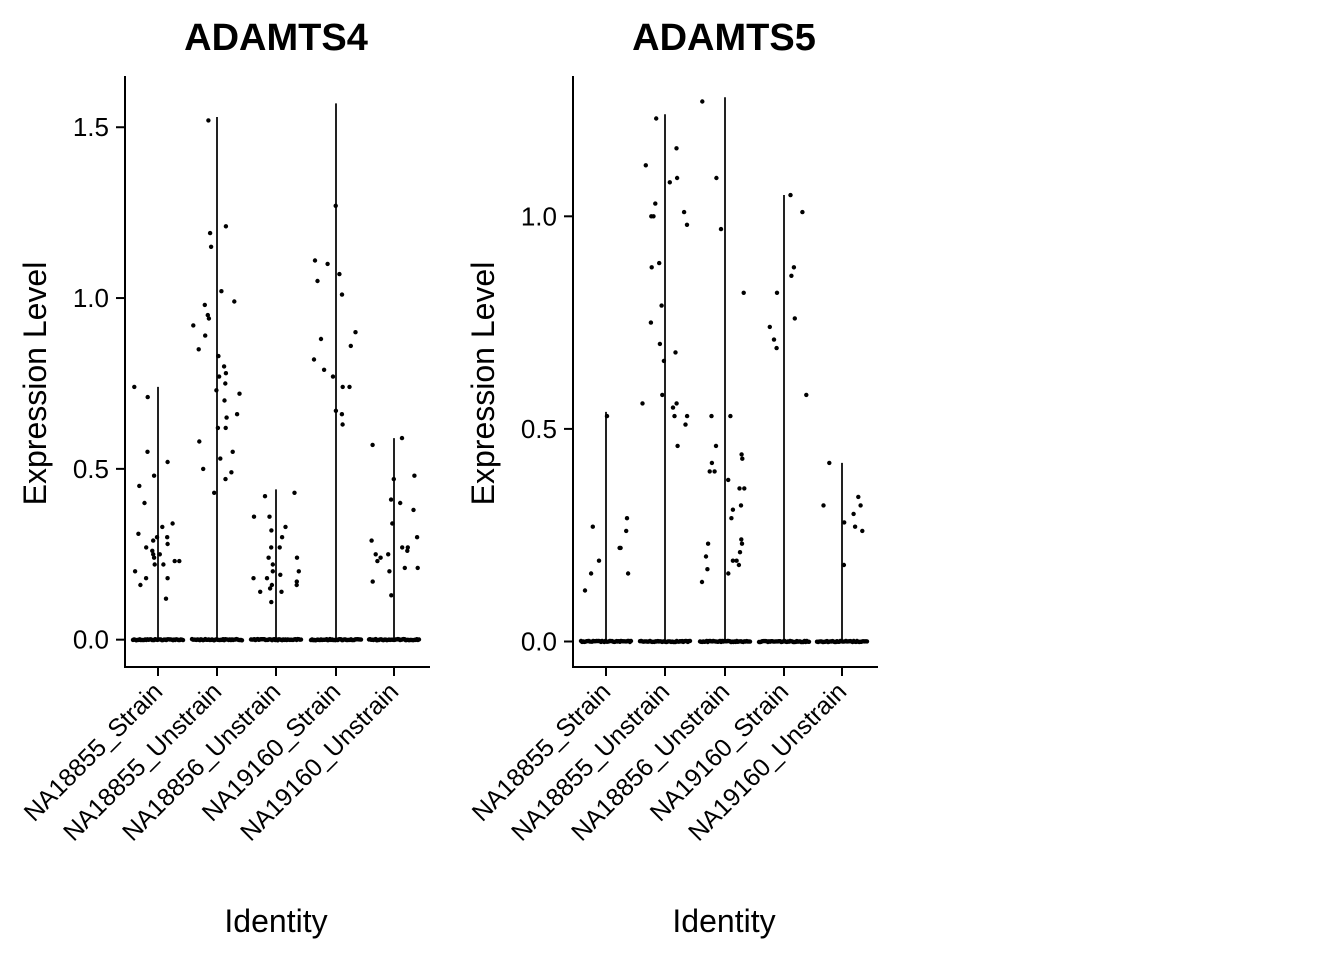 This screenshot has width=1344, height=965. I want to click on y-tick-label: 0.5, so click(91, 469).